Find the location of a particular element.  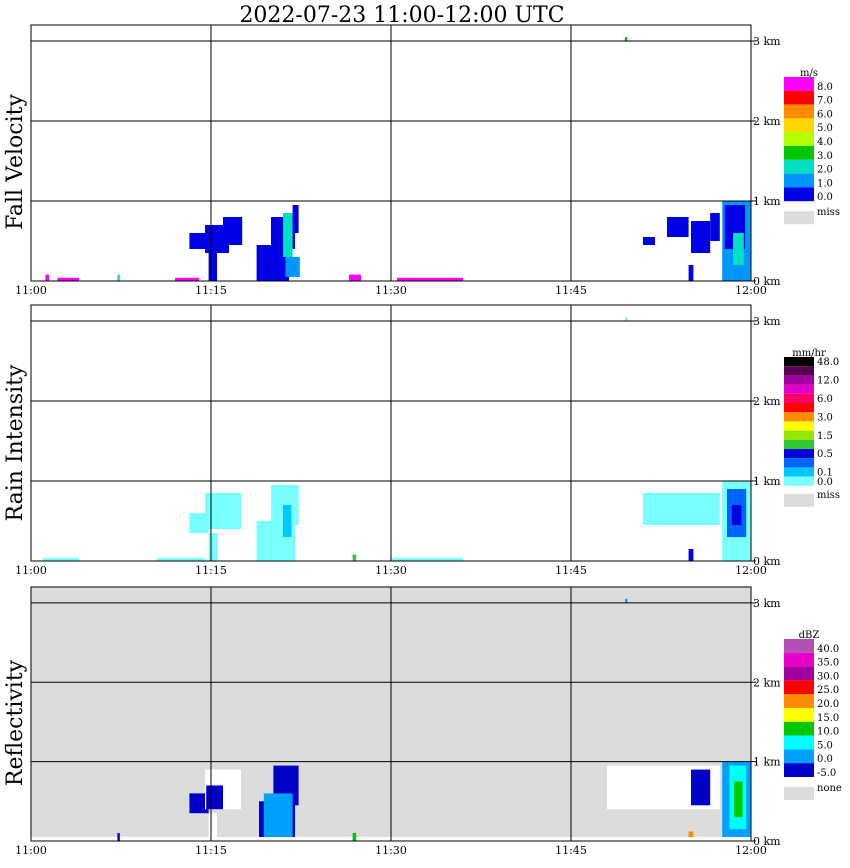

legend-label: 40.0 is located at coordinates (828, 649).